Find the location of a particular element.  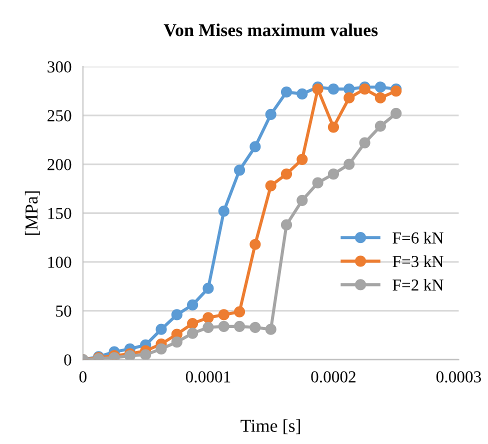

y-tick-label: 250 is located at coordinates (60, 116).